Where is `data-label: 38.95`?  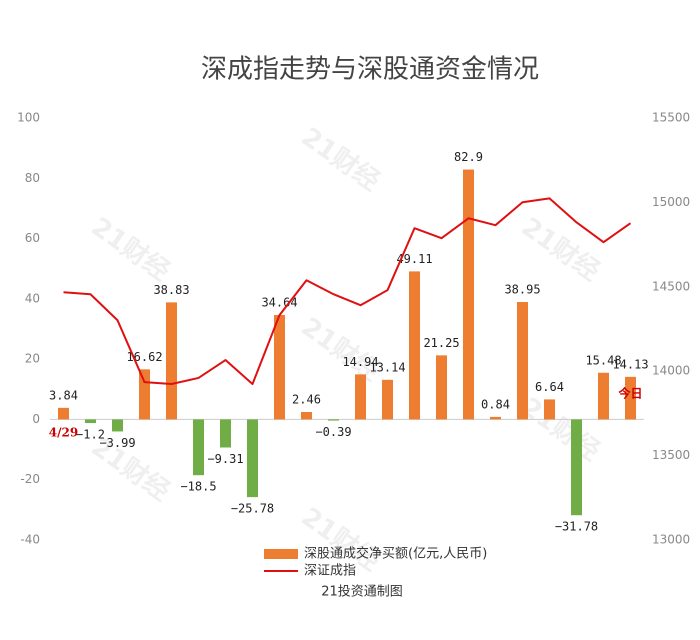 data-label: 38.95 is located at coordinates (522, 290).